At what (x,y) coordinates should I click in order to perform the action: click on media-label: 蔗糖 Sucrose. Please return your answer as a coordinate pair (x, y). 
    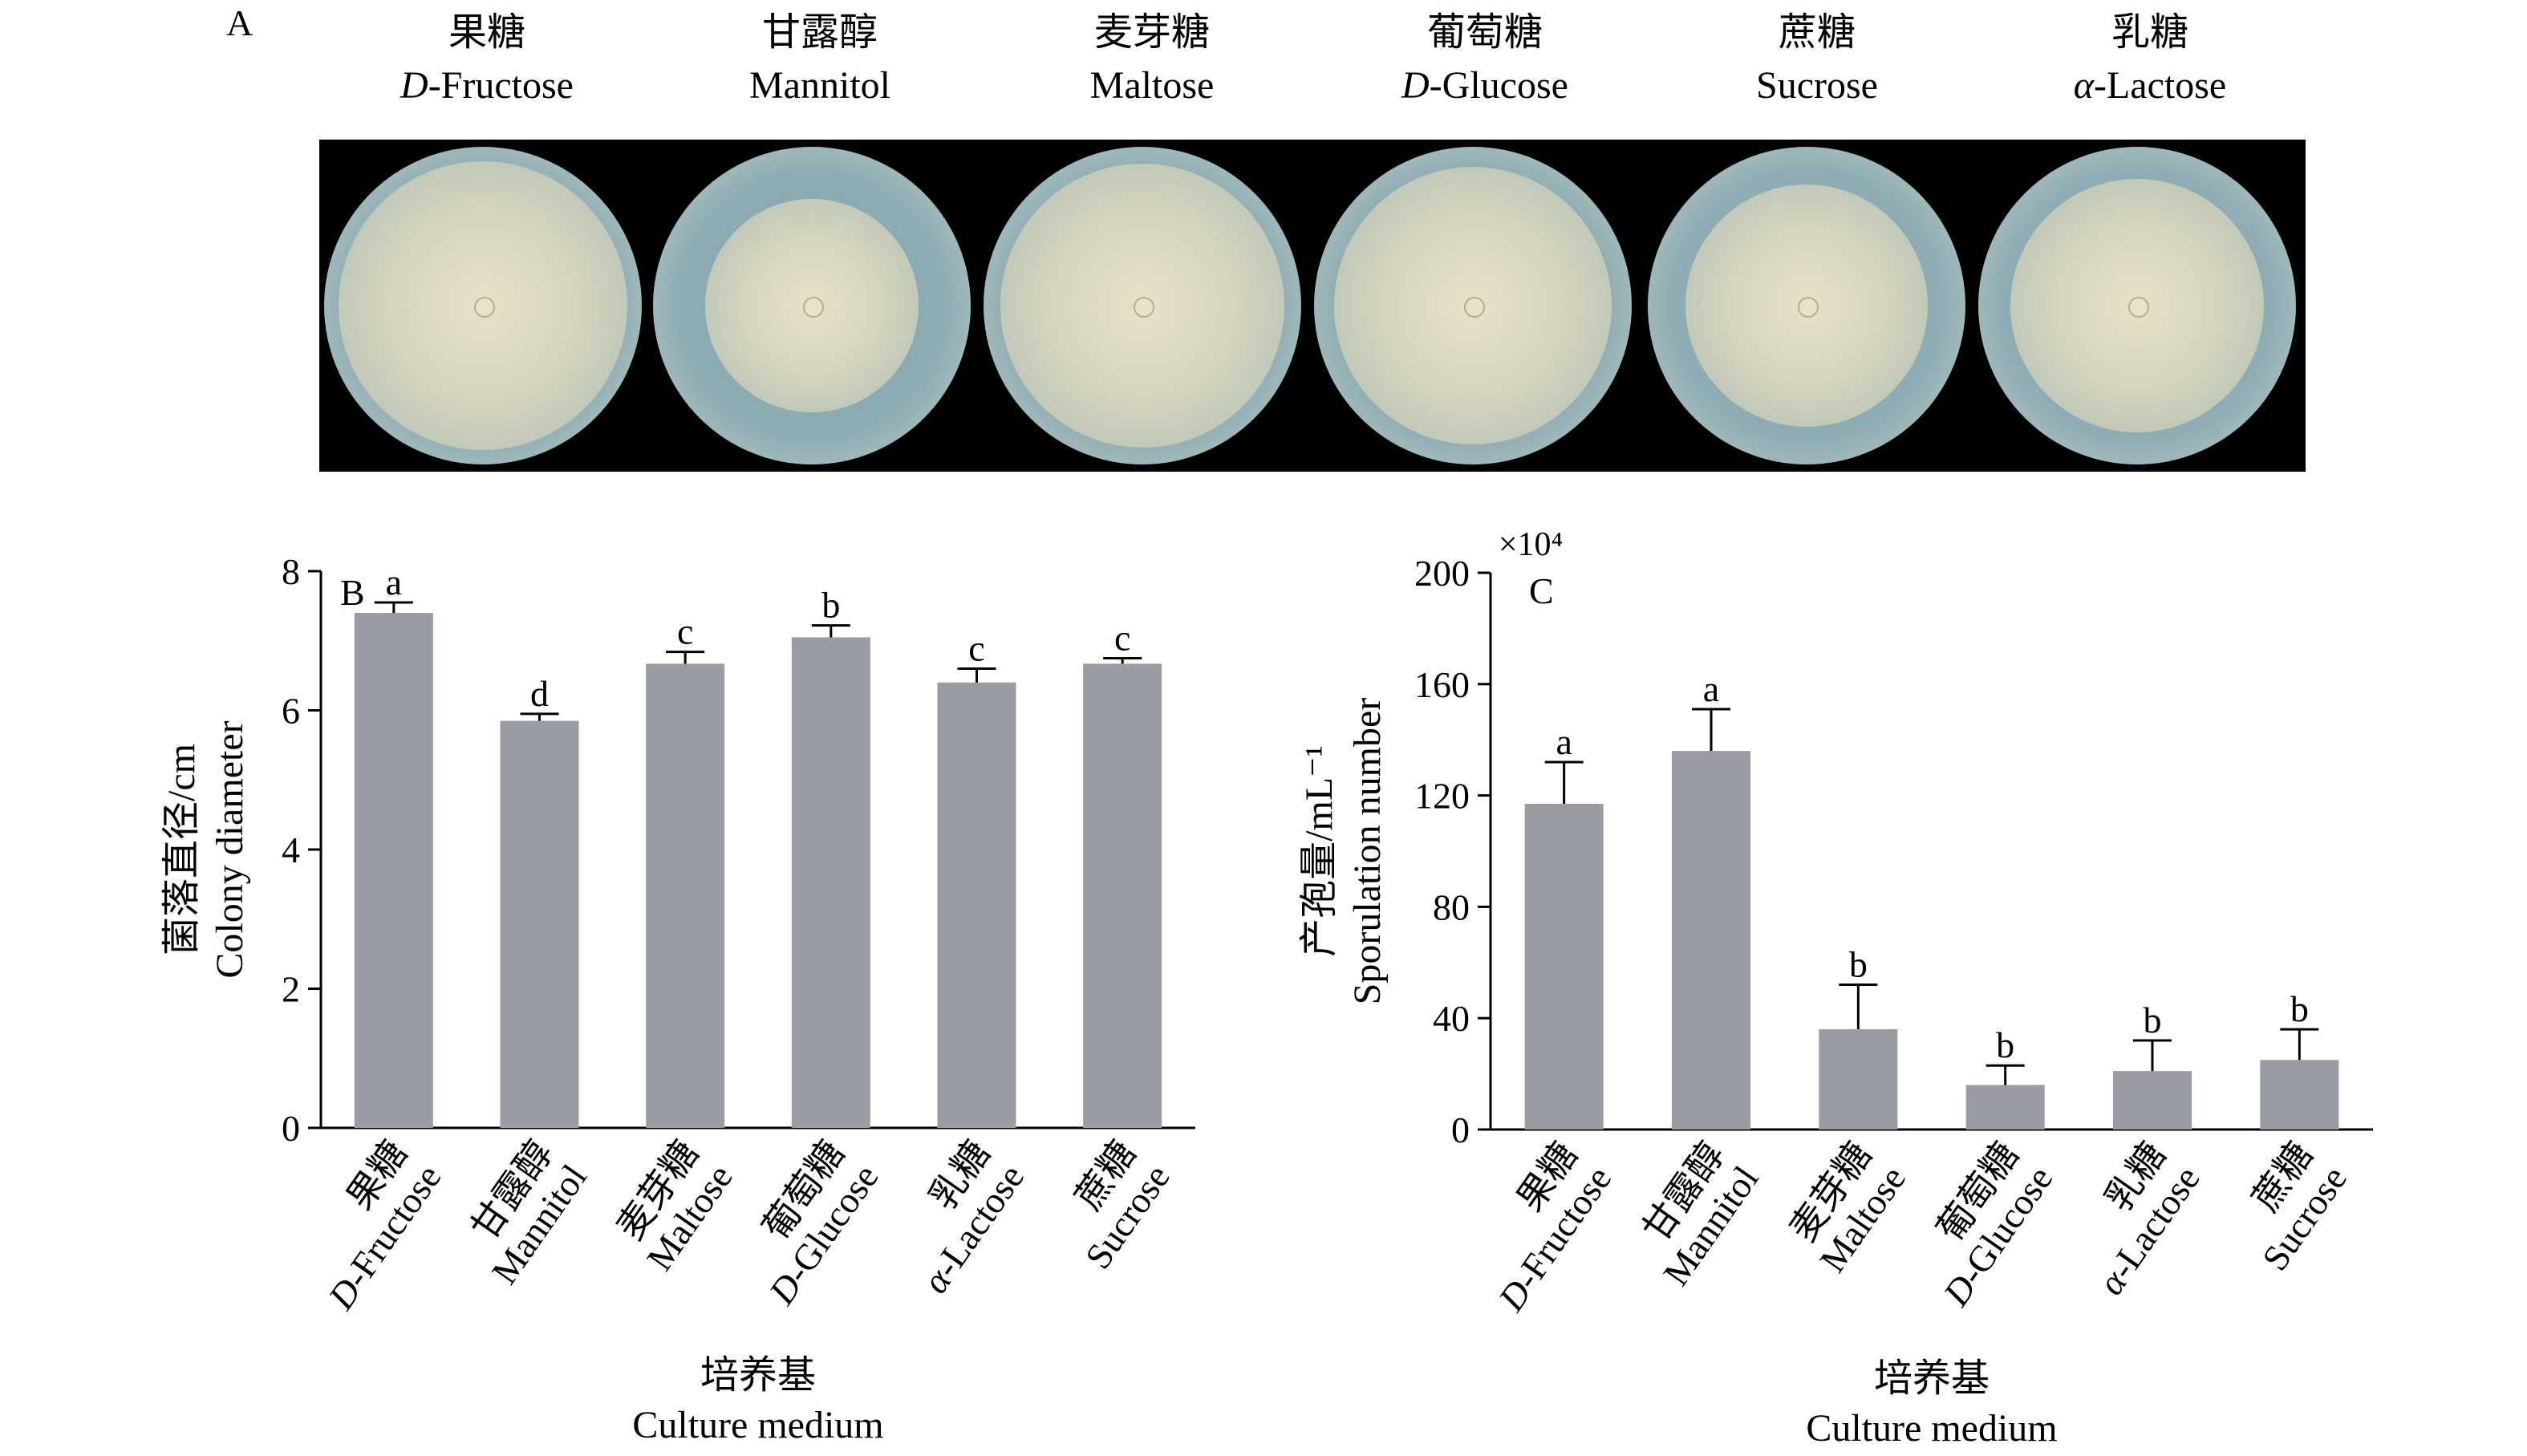
    Looking at the image, I should click on (1817, 59).